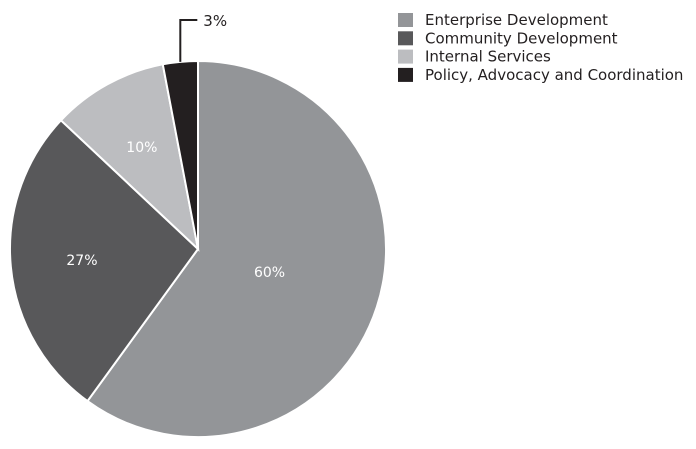  I want to click on legend-item: Enterprise Development, so click(503, 20).